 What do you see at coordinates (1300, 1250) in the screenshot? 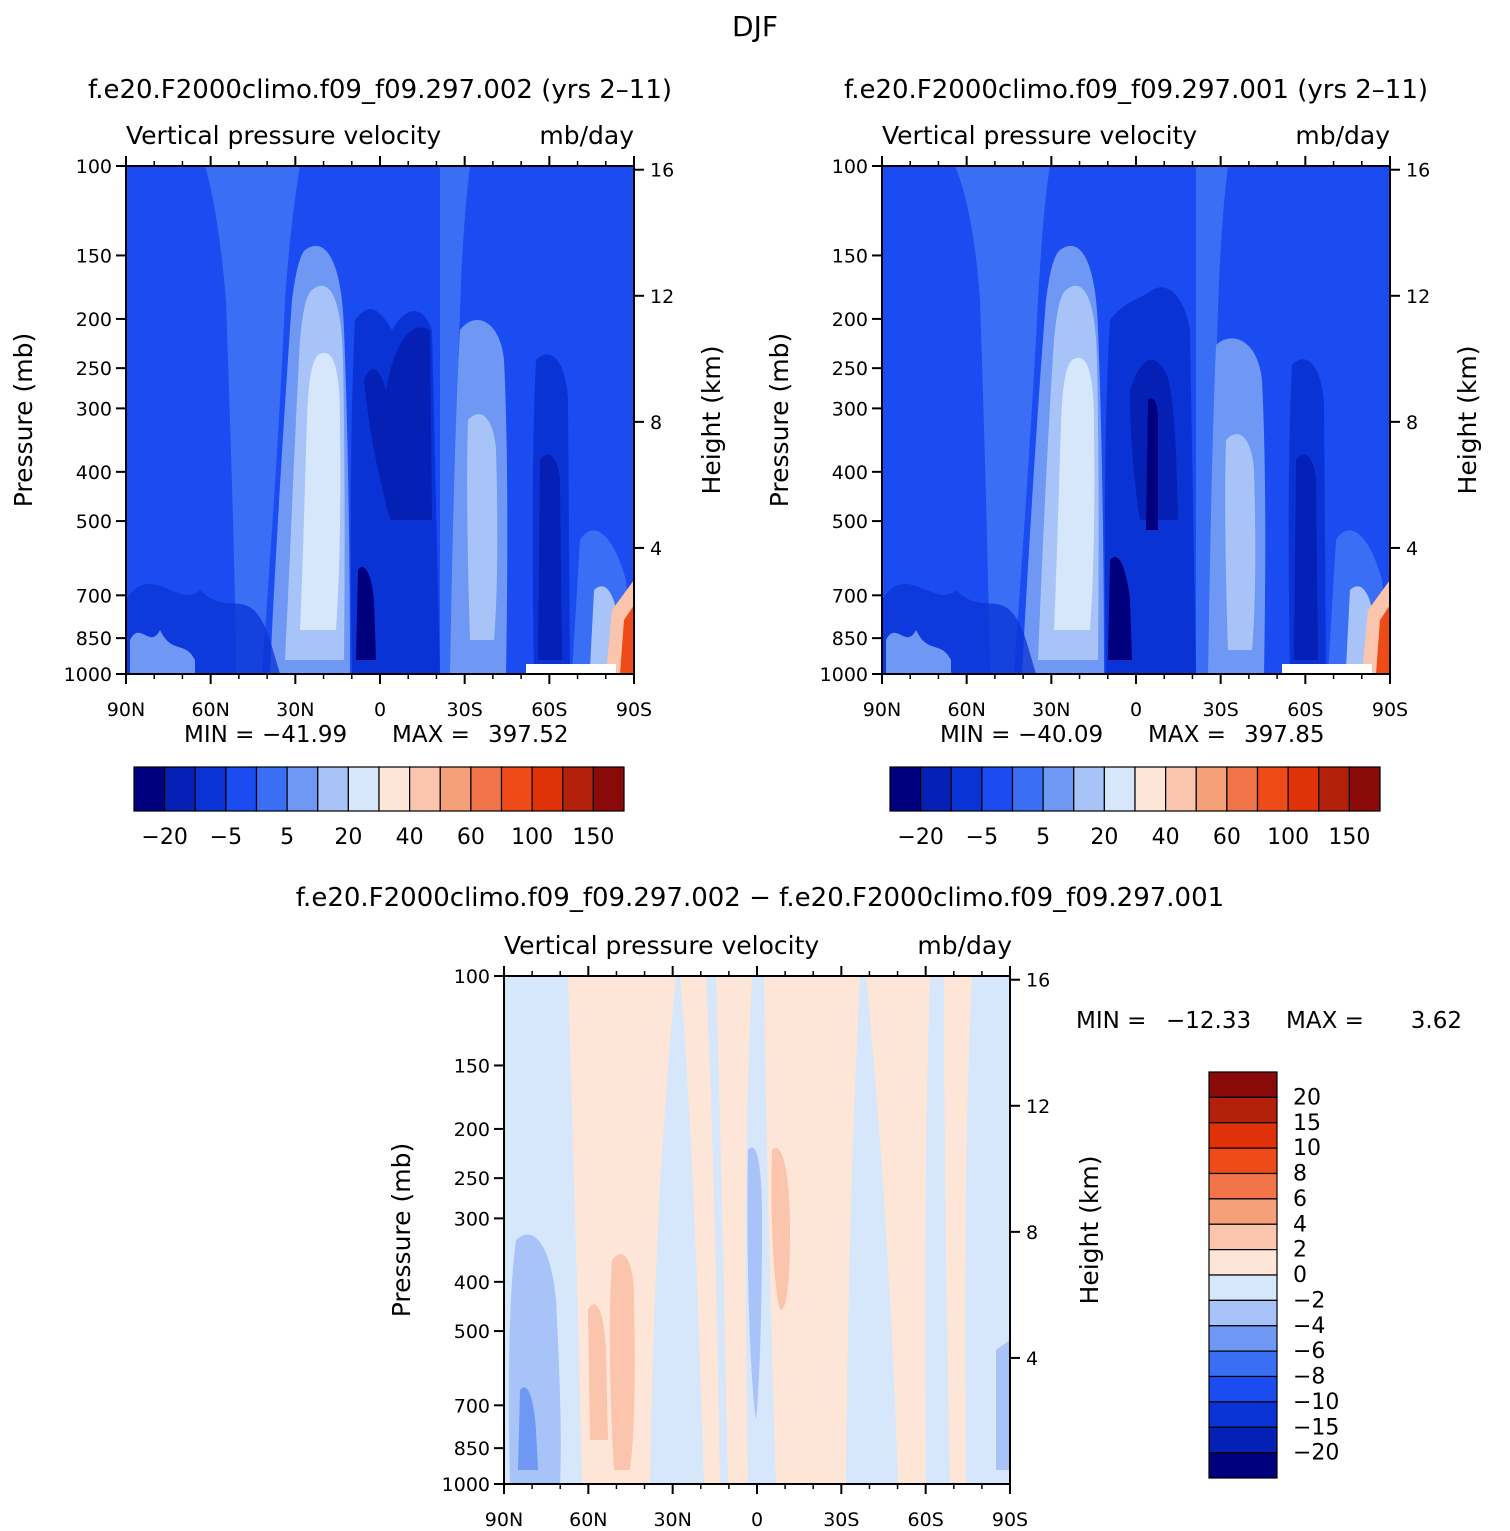
I see `colorbar-label: 2` at bounding box center [1300, 1250].